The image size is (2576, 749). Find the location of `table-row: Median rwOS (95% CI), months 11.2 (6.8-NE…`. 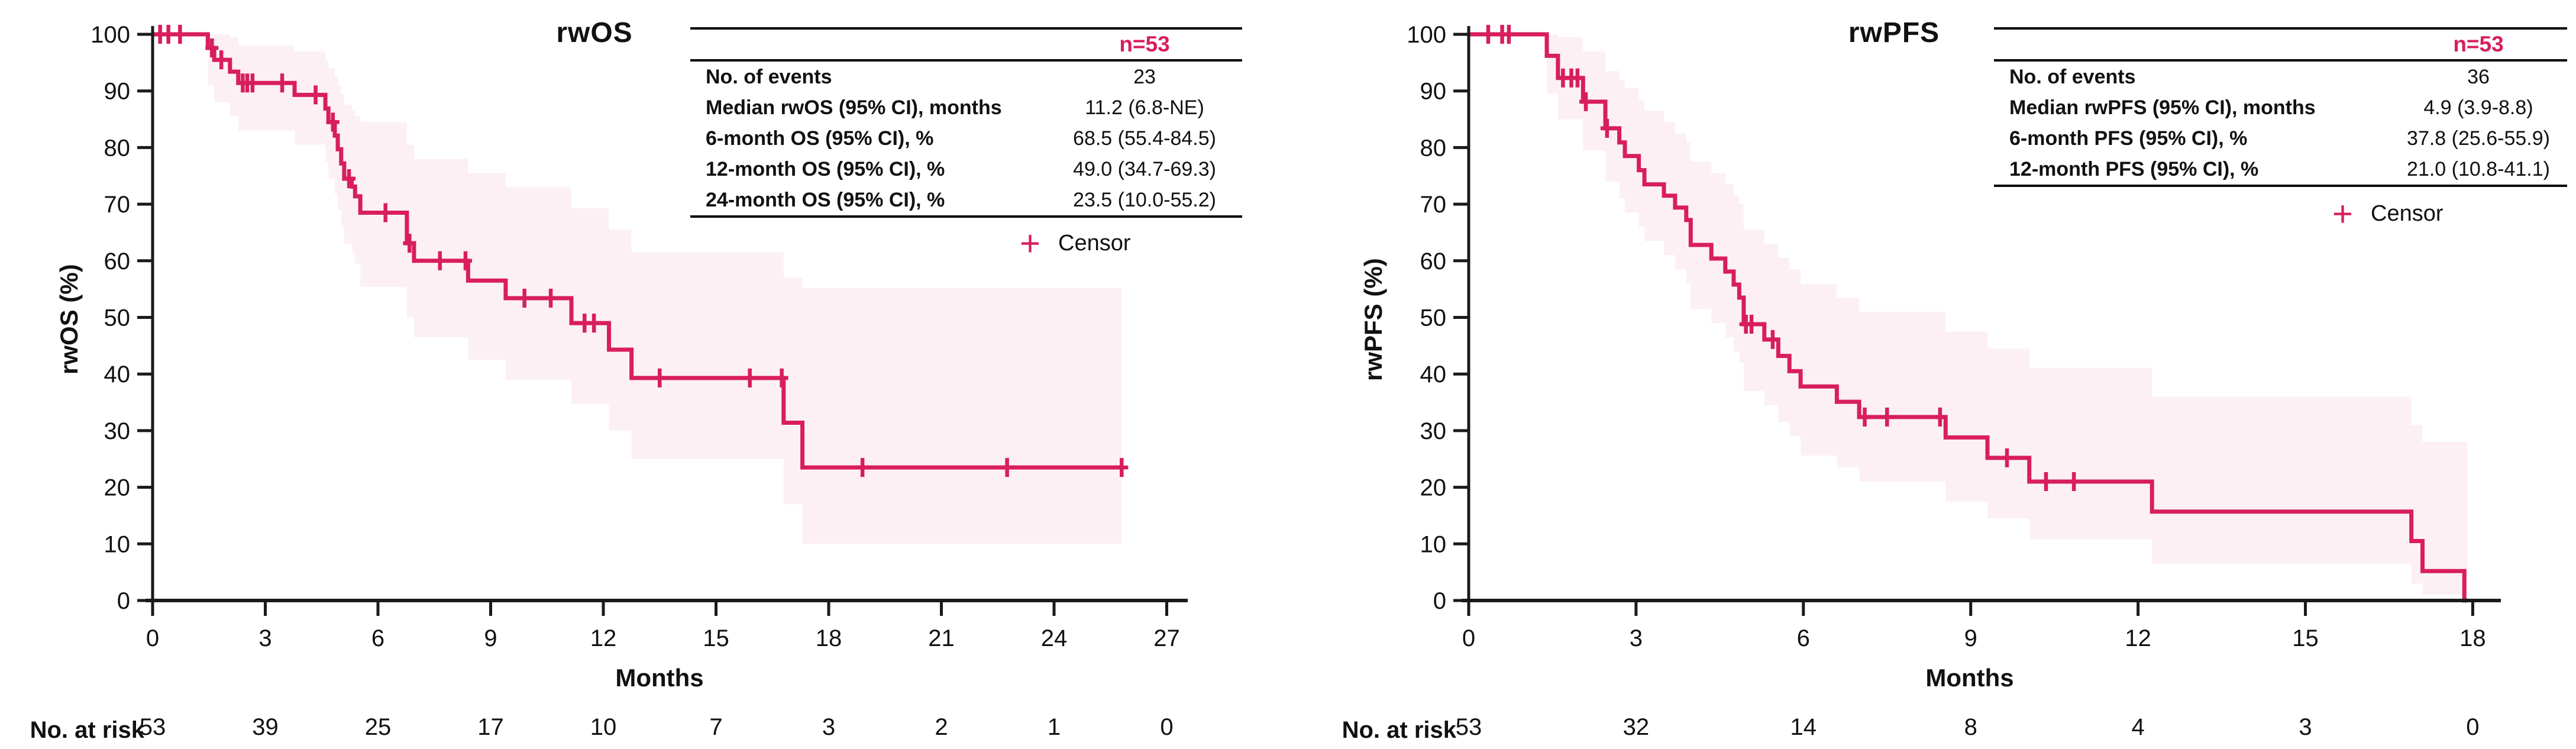

table-row: Median rwOS (95% CI), months 11.2 (6.8-NE… is located at coordinates (966, 107).